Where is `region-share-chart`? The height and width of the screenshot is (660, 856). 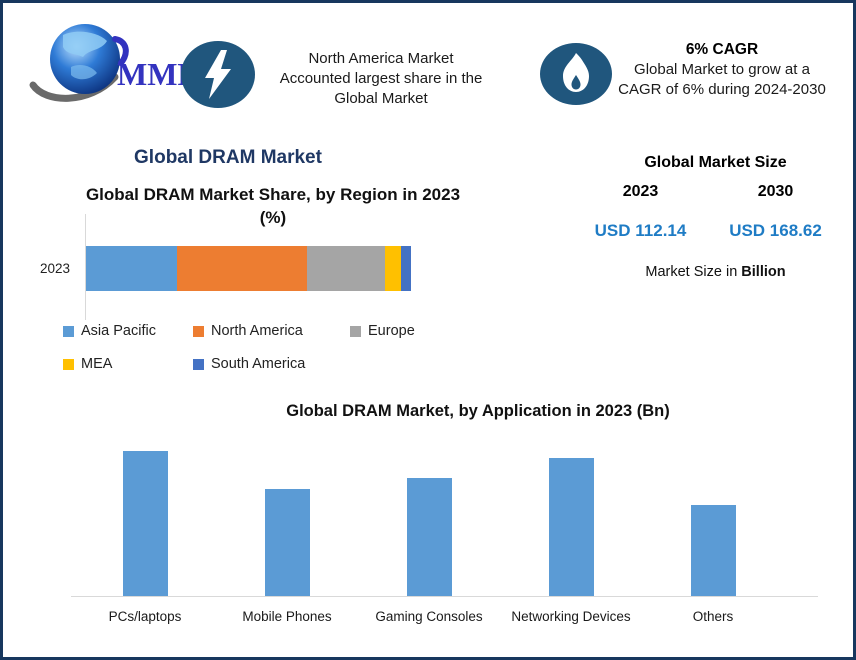 region-share-chart is located at coordinates (248, 267).